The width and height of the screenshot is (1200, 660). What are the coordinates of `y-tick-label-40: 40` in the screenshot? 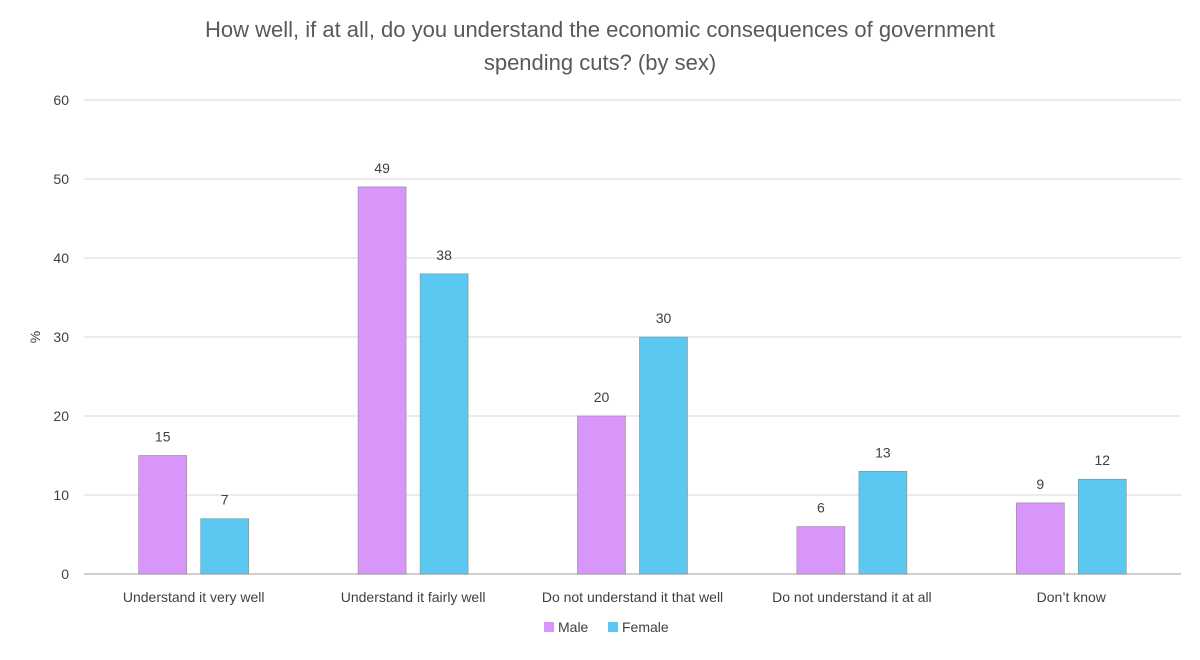 It's located at (61, 258).